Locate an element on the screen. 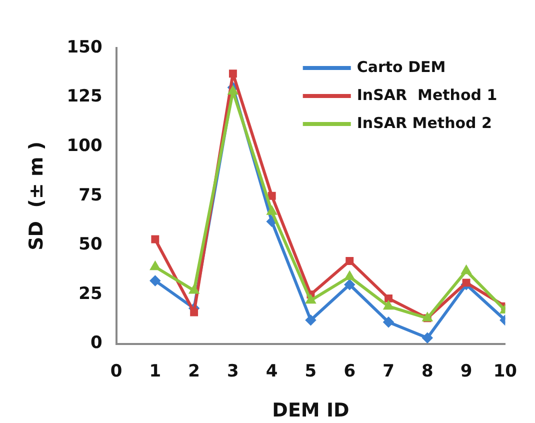 This screenshot has height=423, width=535. y-axis-title: SD (± m ) is located at coordinates (36, 195).